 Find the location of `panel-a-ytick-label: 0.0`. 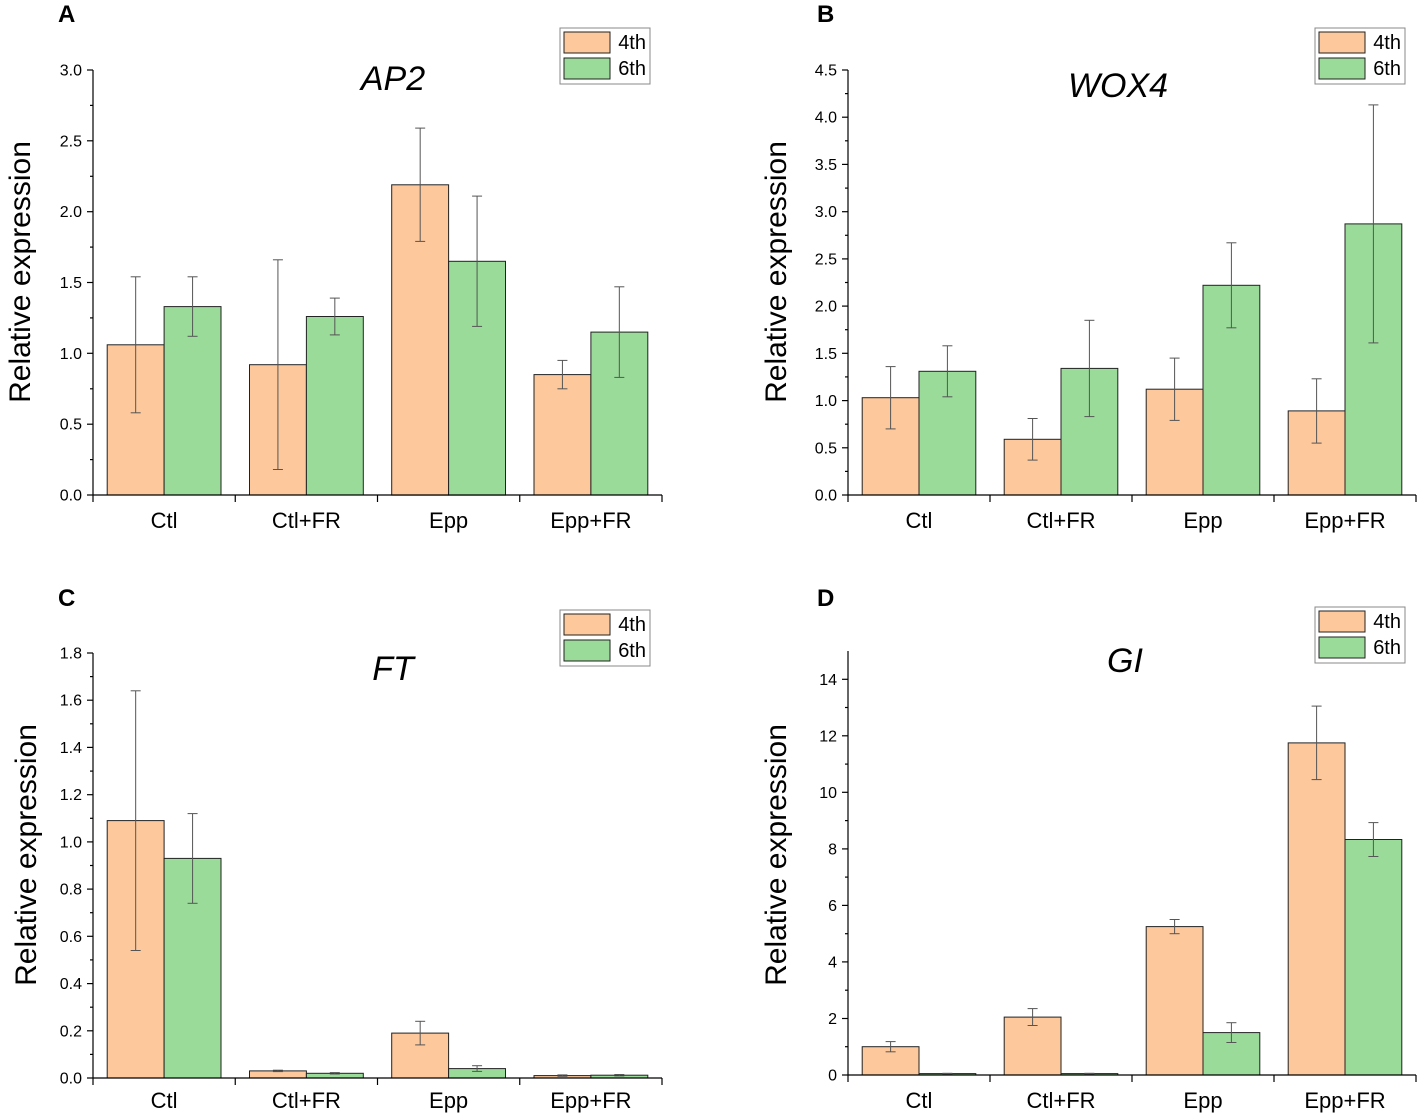

panel-a-ytick-label: 0.0 is located at coordinates (71, 496).